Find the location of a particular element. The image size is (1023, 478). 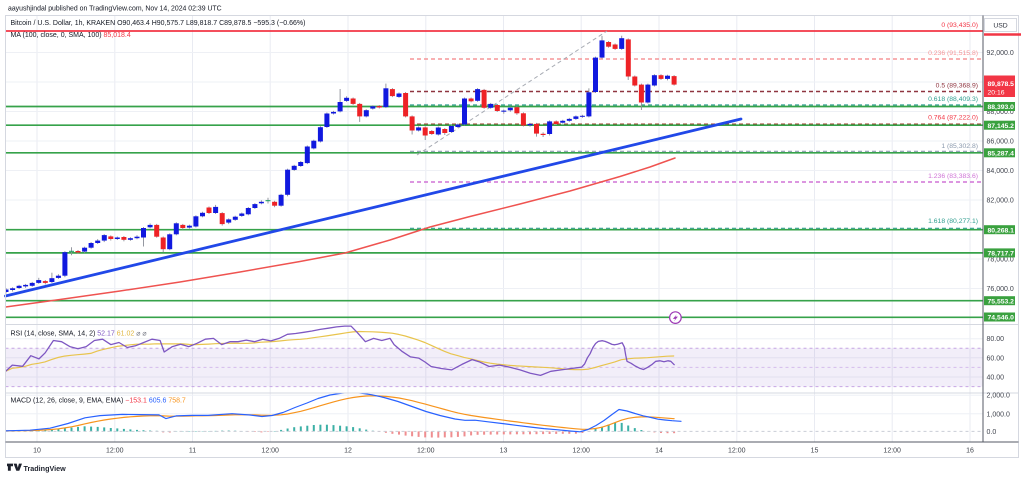

svg-text: 92,000.0 is located at coordinates (1000, 53).